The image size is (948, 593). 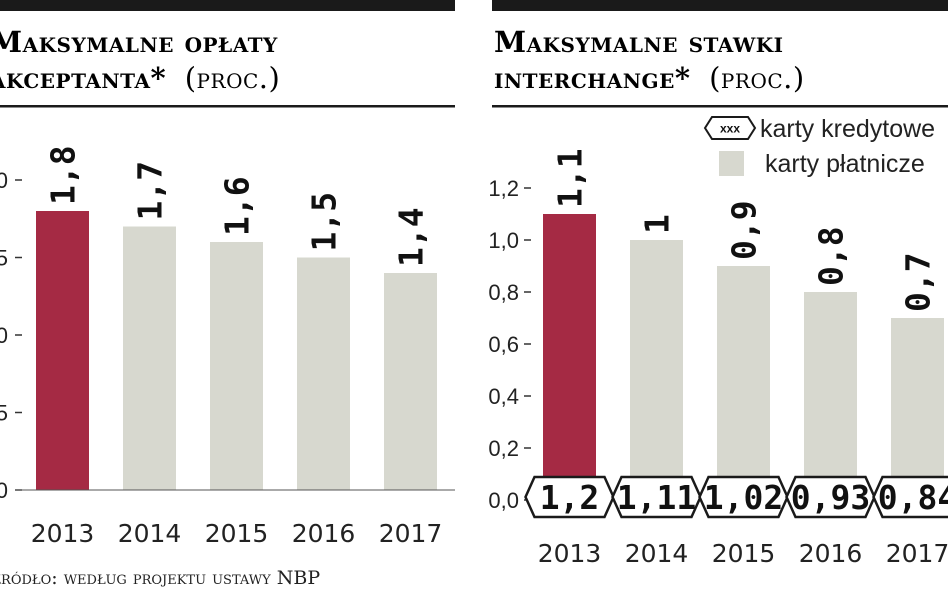 I want to click on right-y-tick-label: 0,8, so click(x=503, y=292).